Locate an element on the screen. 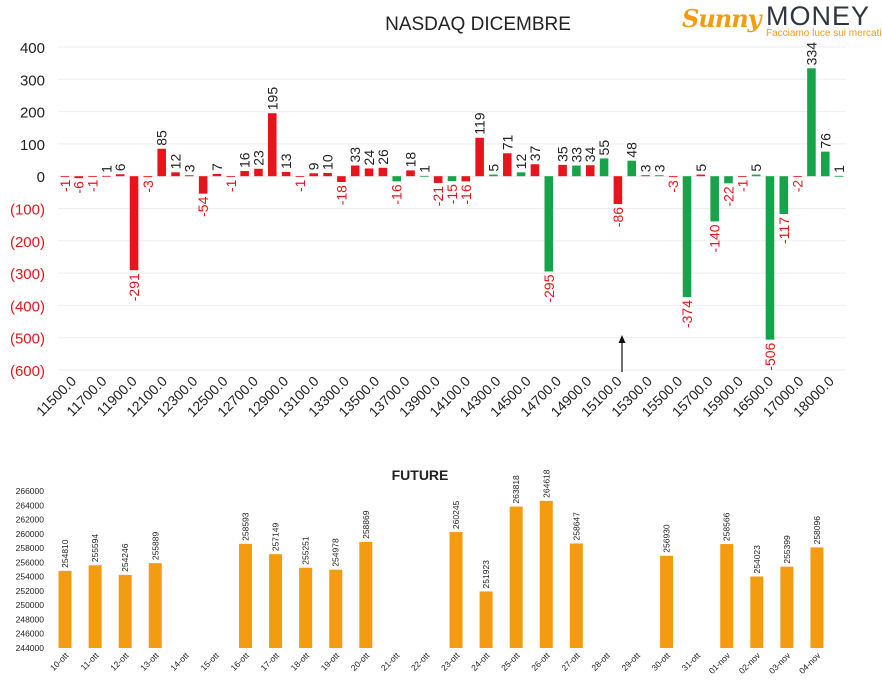  data-label: 258566 is located at coordinates (727, 526).